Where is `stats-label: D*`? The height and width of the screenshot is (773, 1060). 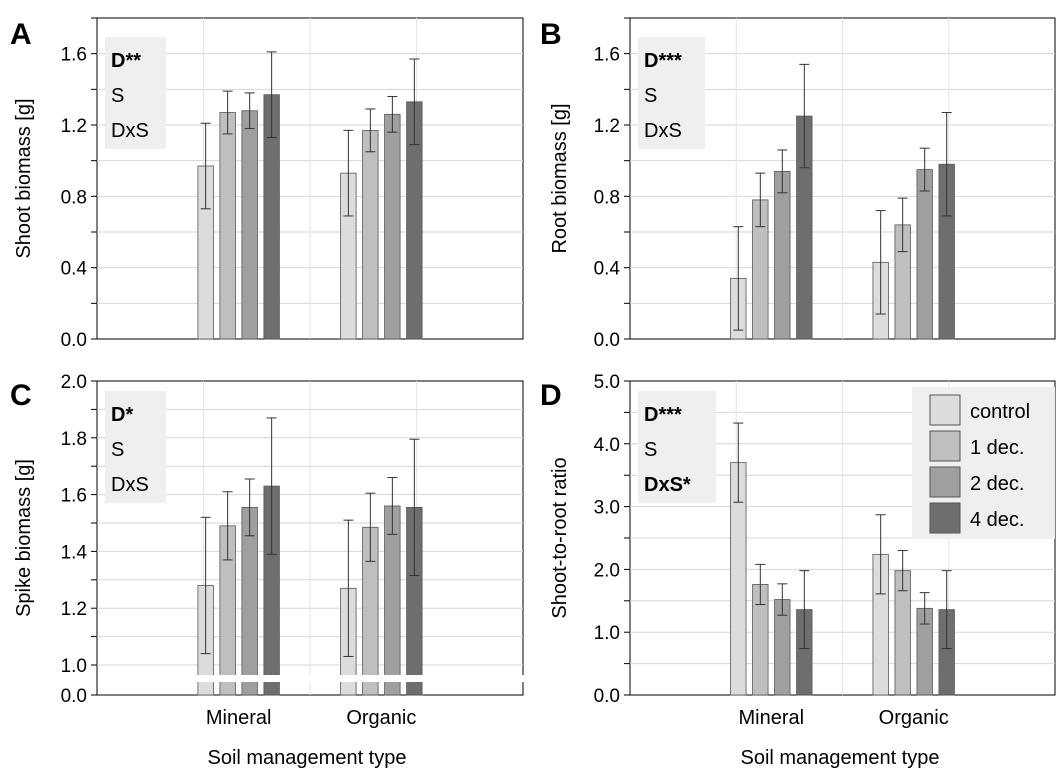 stats-label: D* is located at coordinates (122, 415).